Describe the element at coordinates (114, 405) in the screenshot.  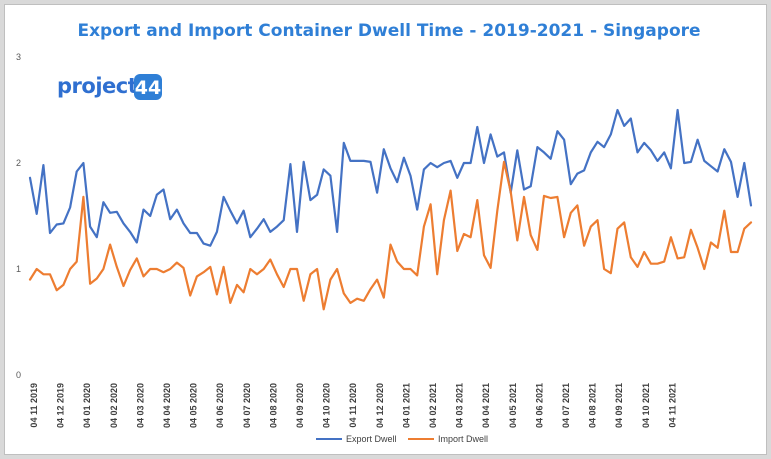
I see `x-tick-label: 04 02 2020` at that location.